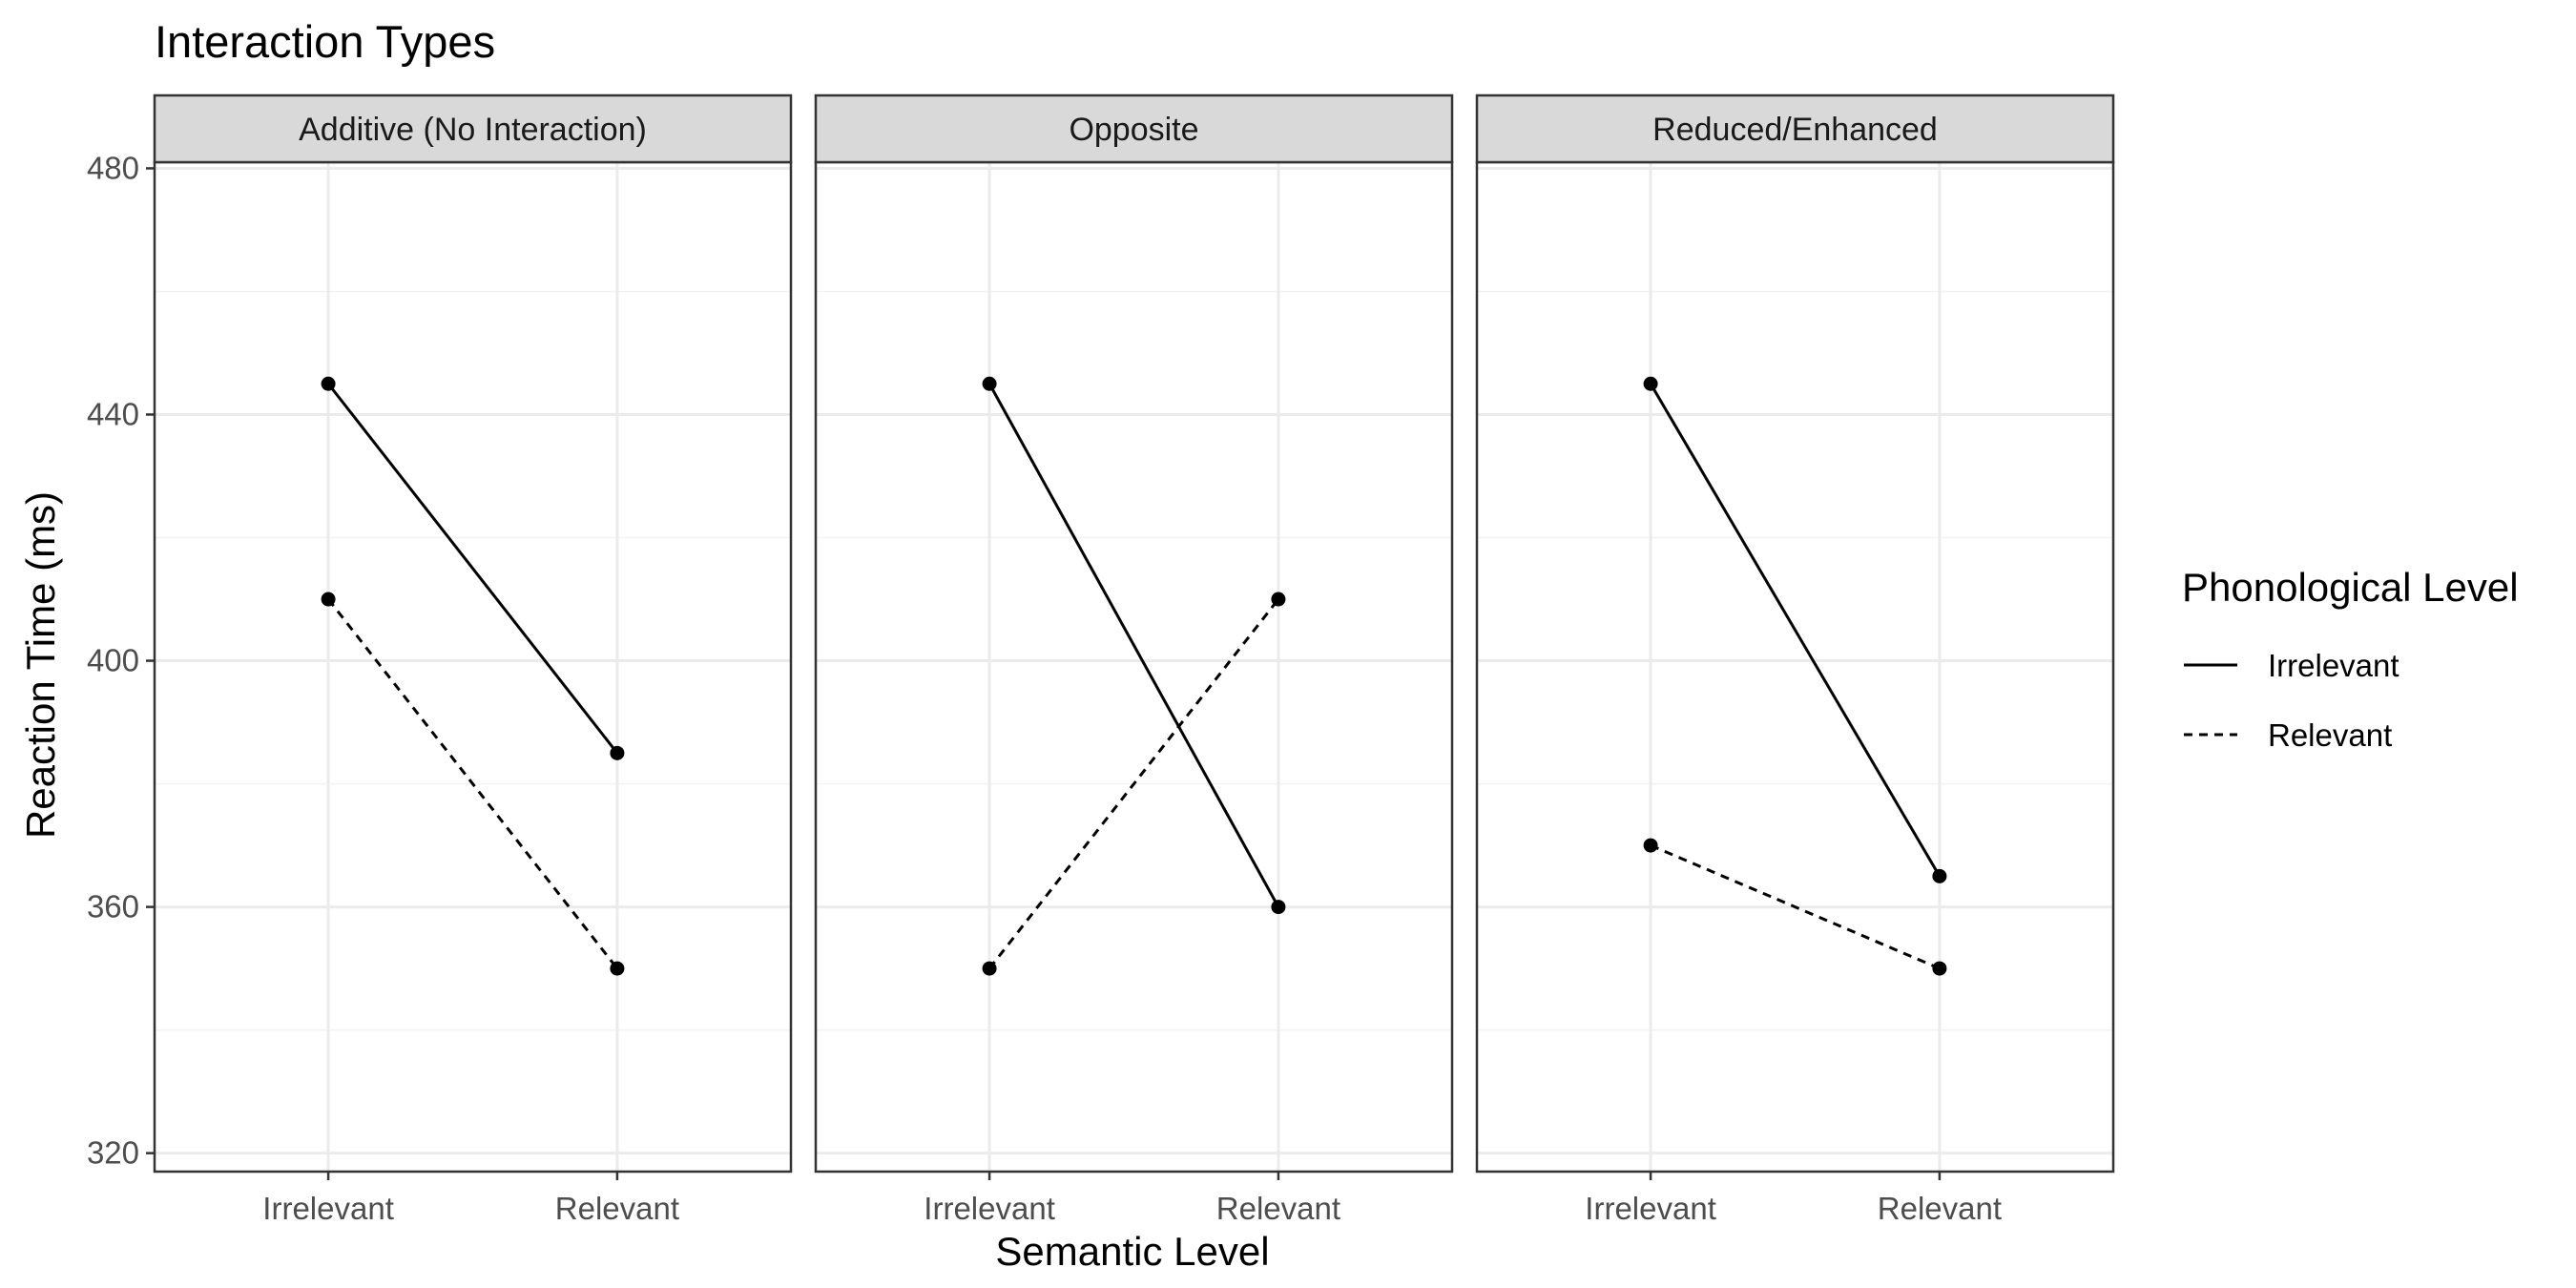 The width and height of the screenshot is (2576, 1288). I want to click on legend-label-relevant: Relevant, so click(2330, 735).